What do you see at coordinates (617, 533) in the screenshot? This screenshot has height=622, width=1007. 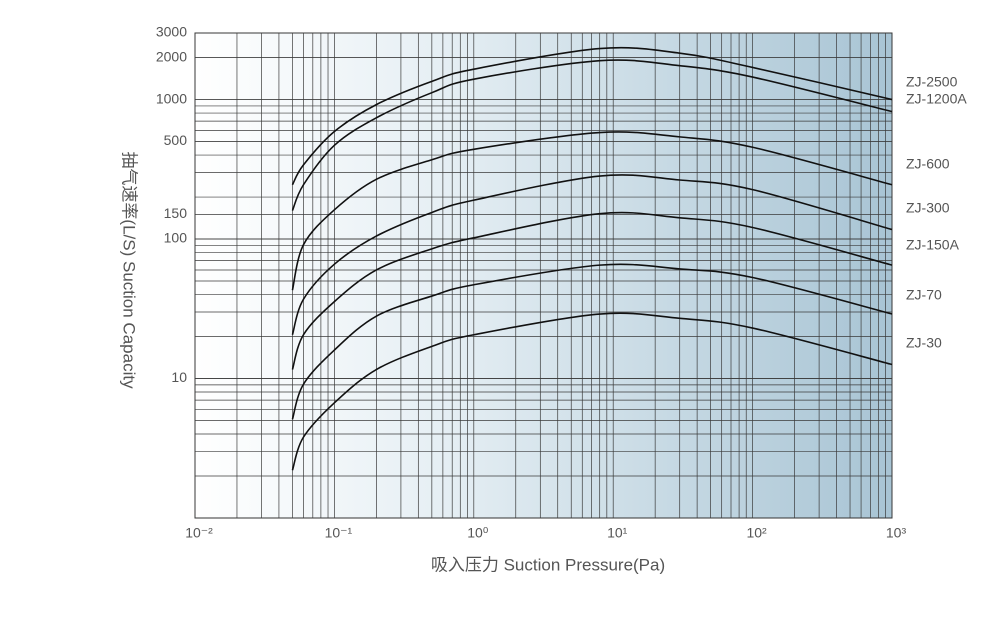 I see `x-tick-label: 10¹` at bounding box center [617, 533].